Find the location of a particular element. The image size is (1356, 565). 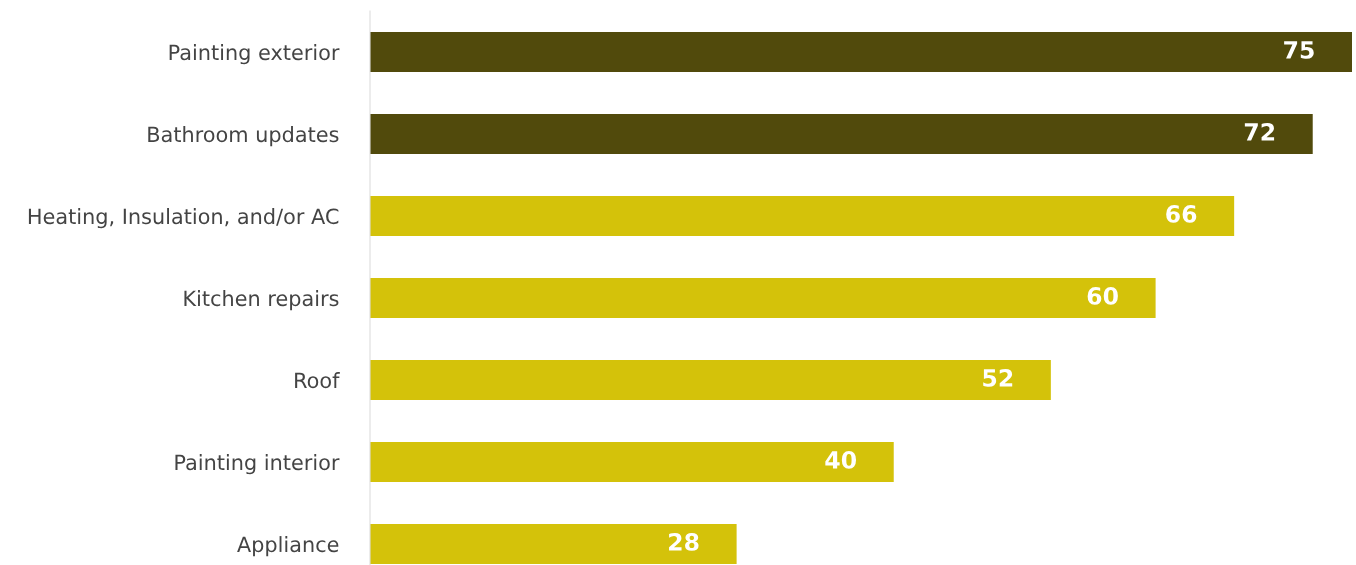

data-label: 66 is located at coordinates (1181, 214).